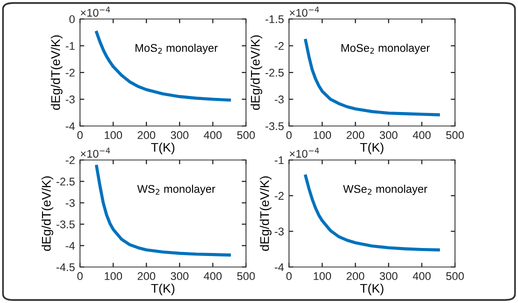 The height and width of the screenshot is (303, 518). I want to click on annotation: MoS$_{2}$ monolayer, so click(177, 49).